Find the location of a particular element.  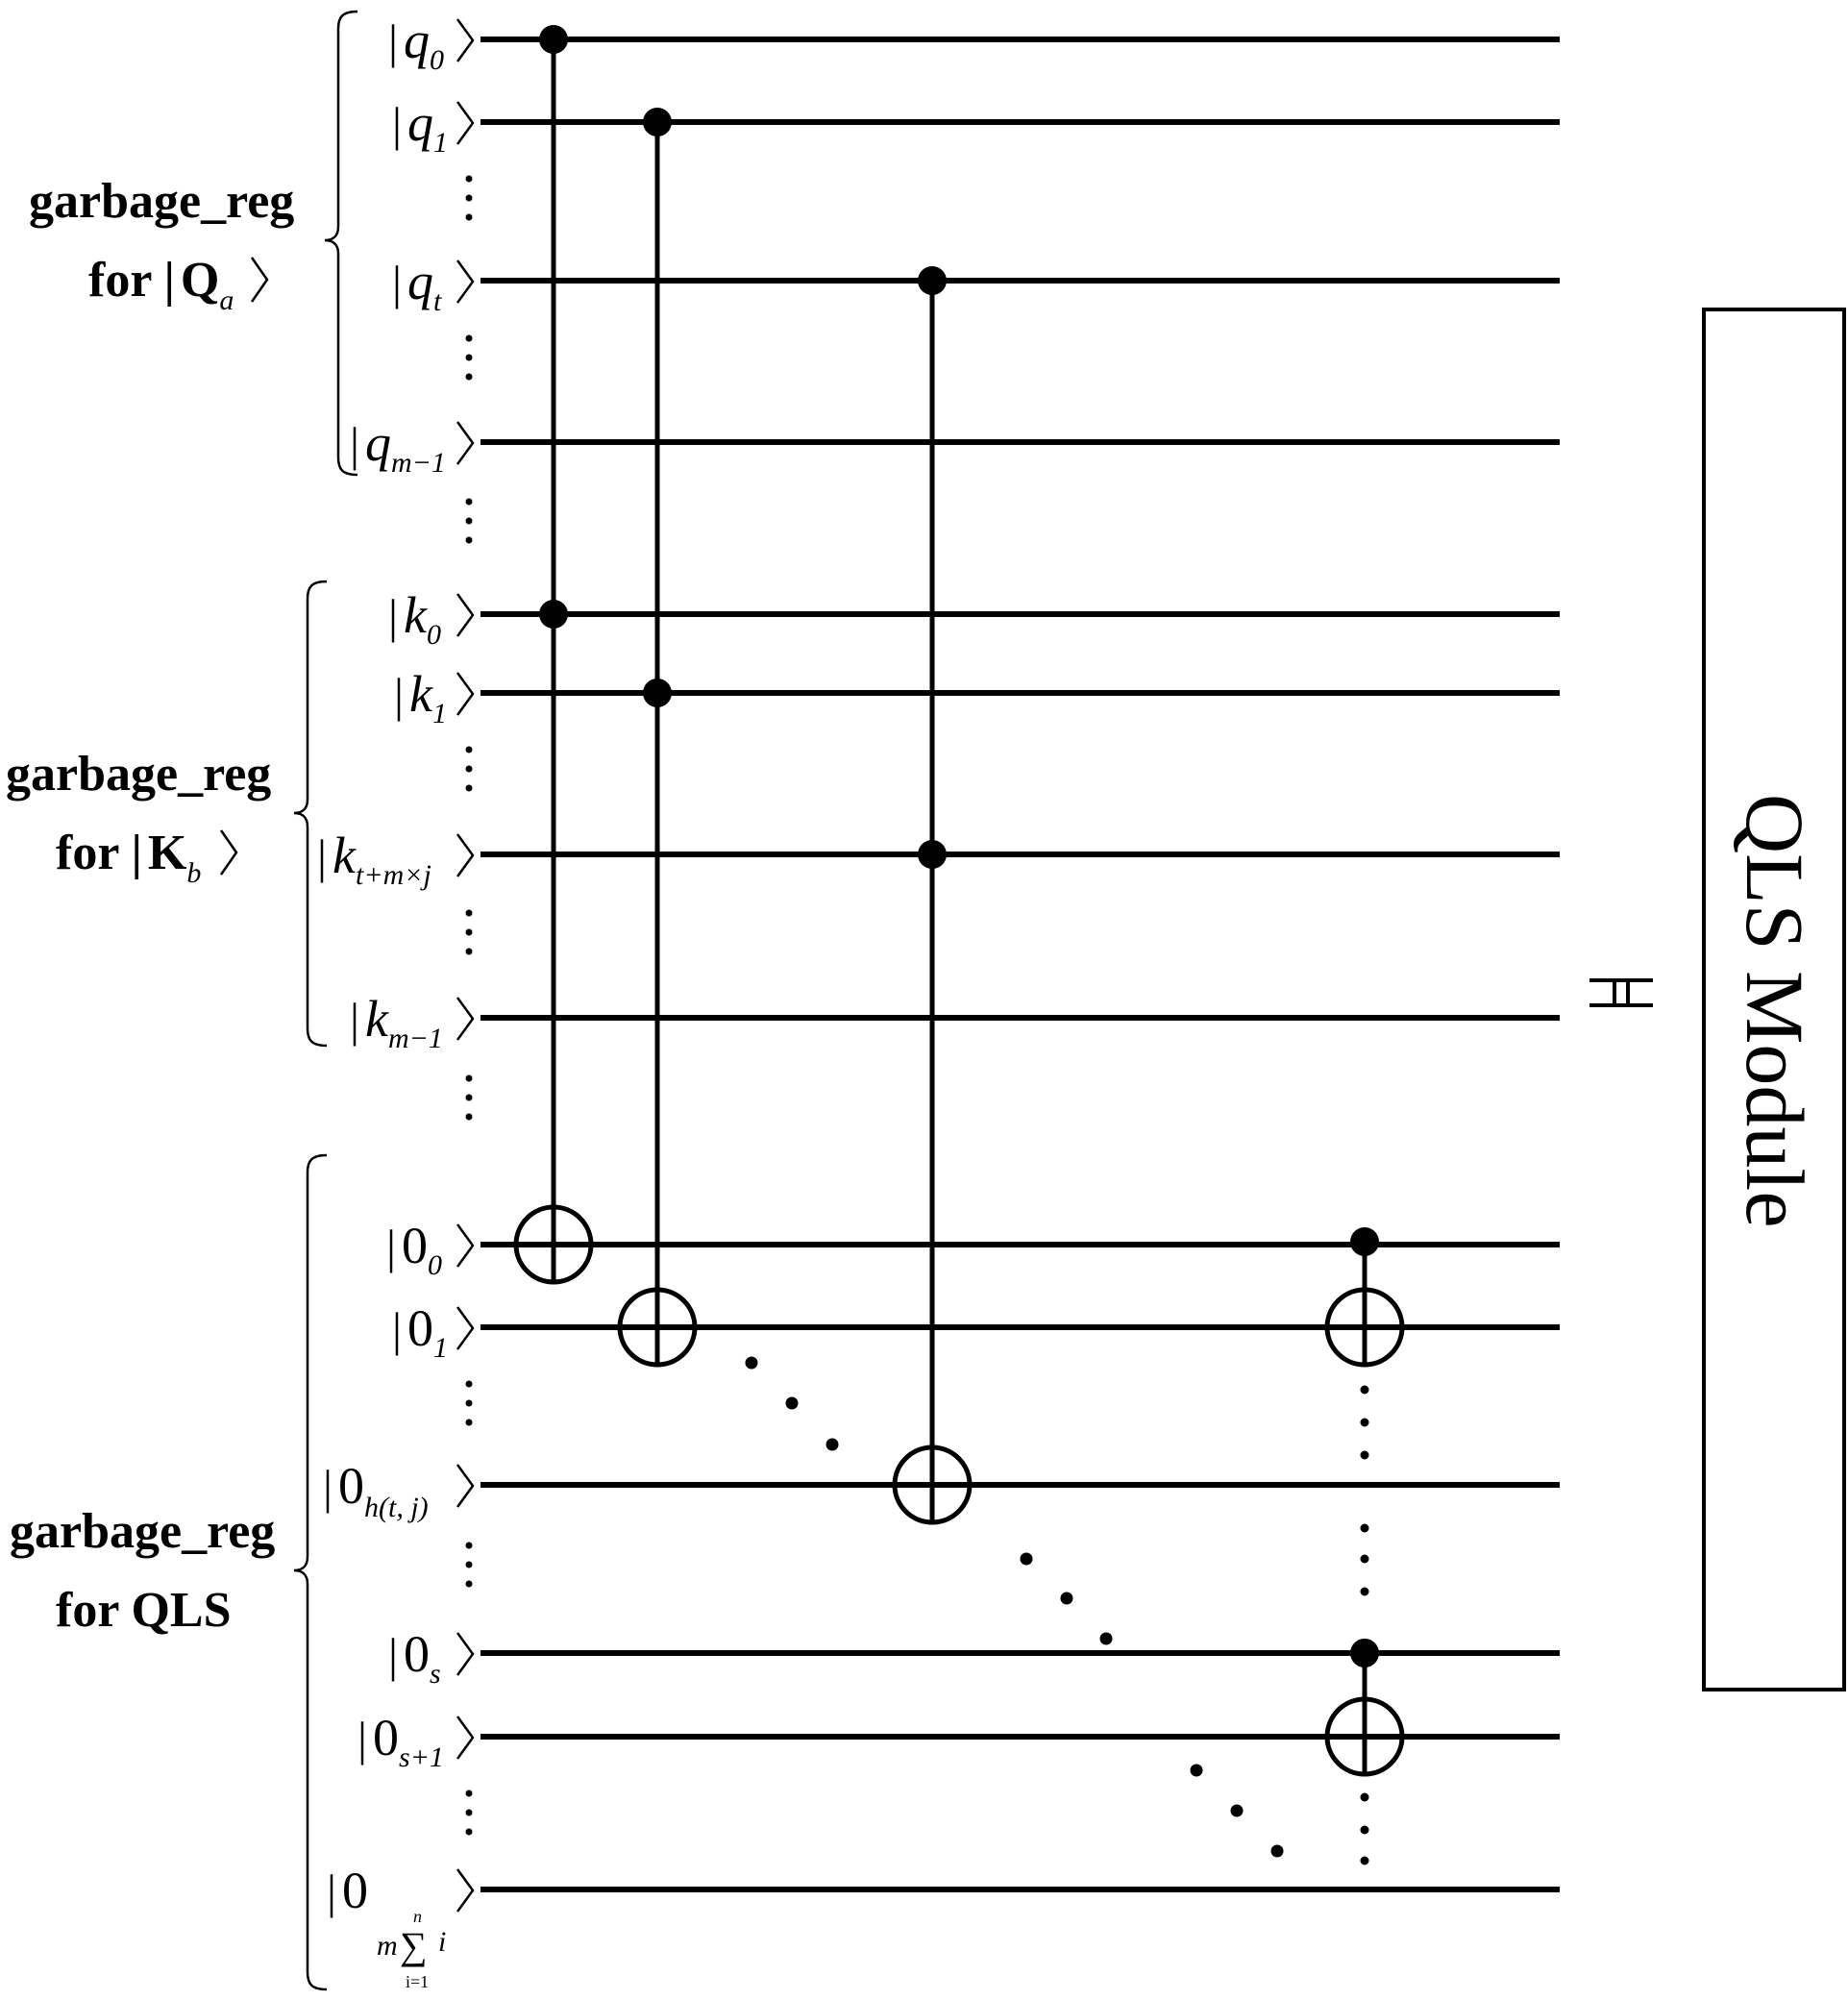

svg-text:|q1: | q1 is located at coordinates (420, 126).